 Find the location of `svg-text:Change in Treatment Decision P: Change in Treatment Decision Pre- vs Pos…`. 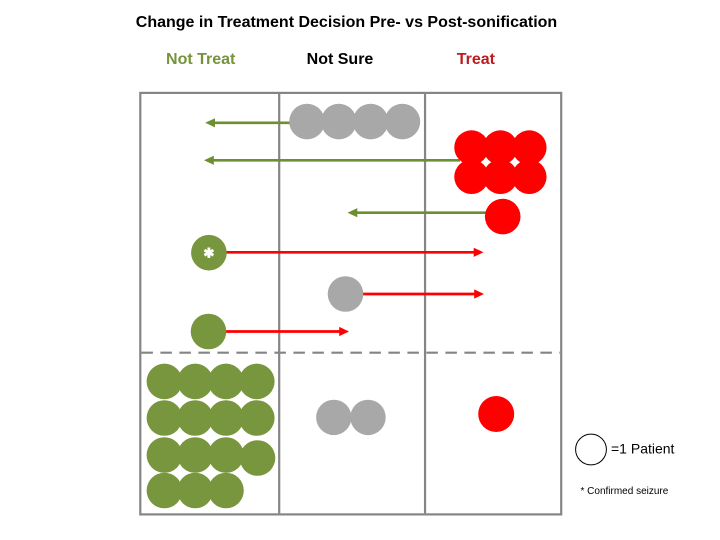

svg-text:Change in Treatment Decision P: Change in Treatment Decision Pre- vs Pos… is located at coordinates (346, 22).